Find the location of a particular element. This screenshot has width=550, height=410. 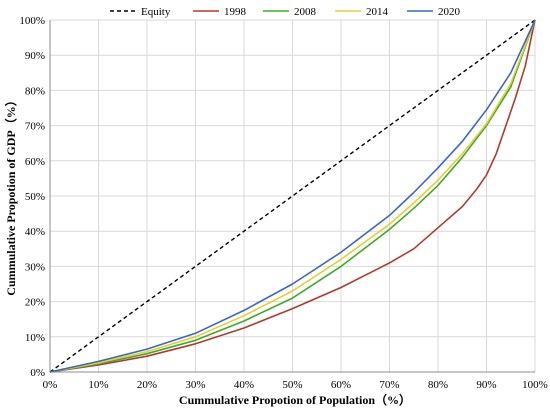

y-tick-label: 90% is located at coordinates (35, 56).